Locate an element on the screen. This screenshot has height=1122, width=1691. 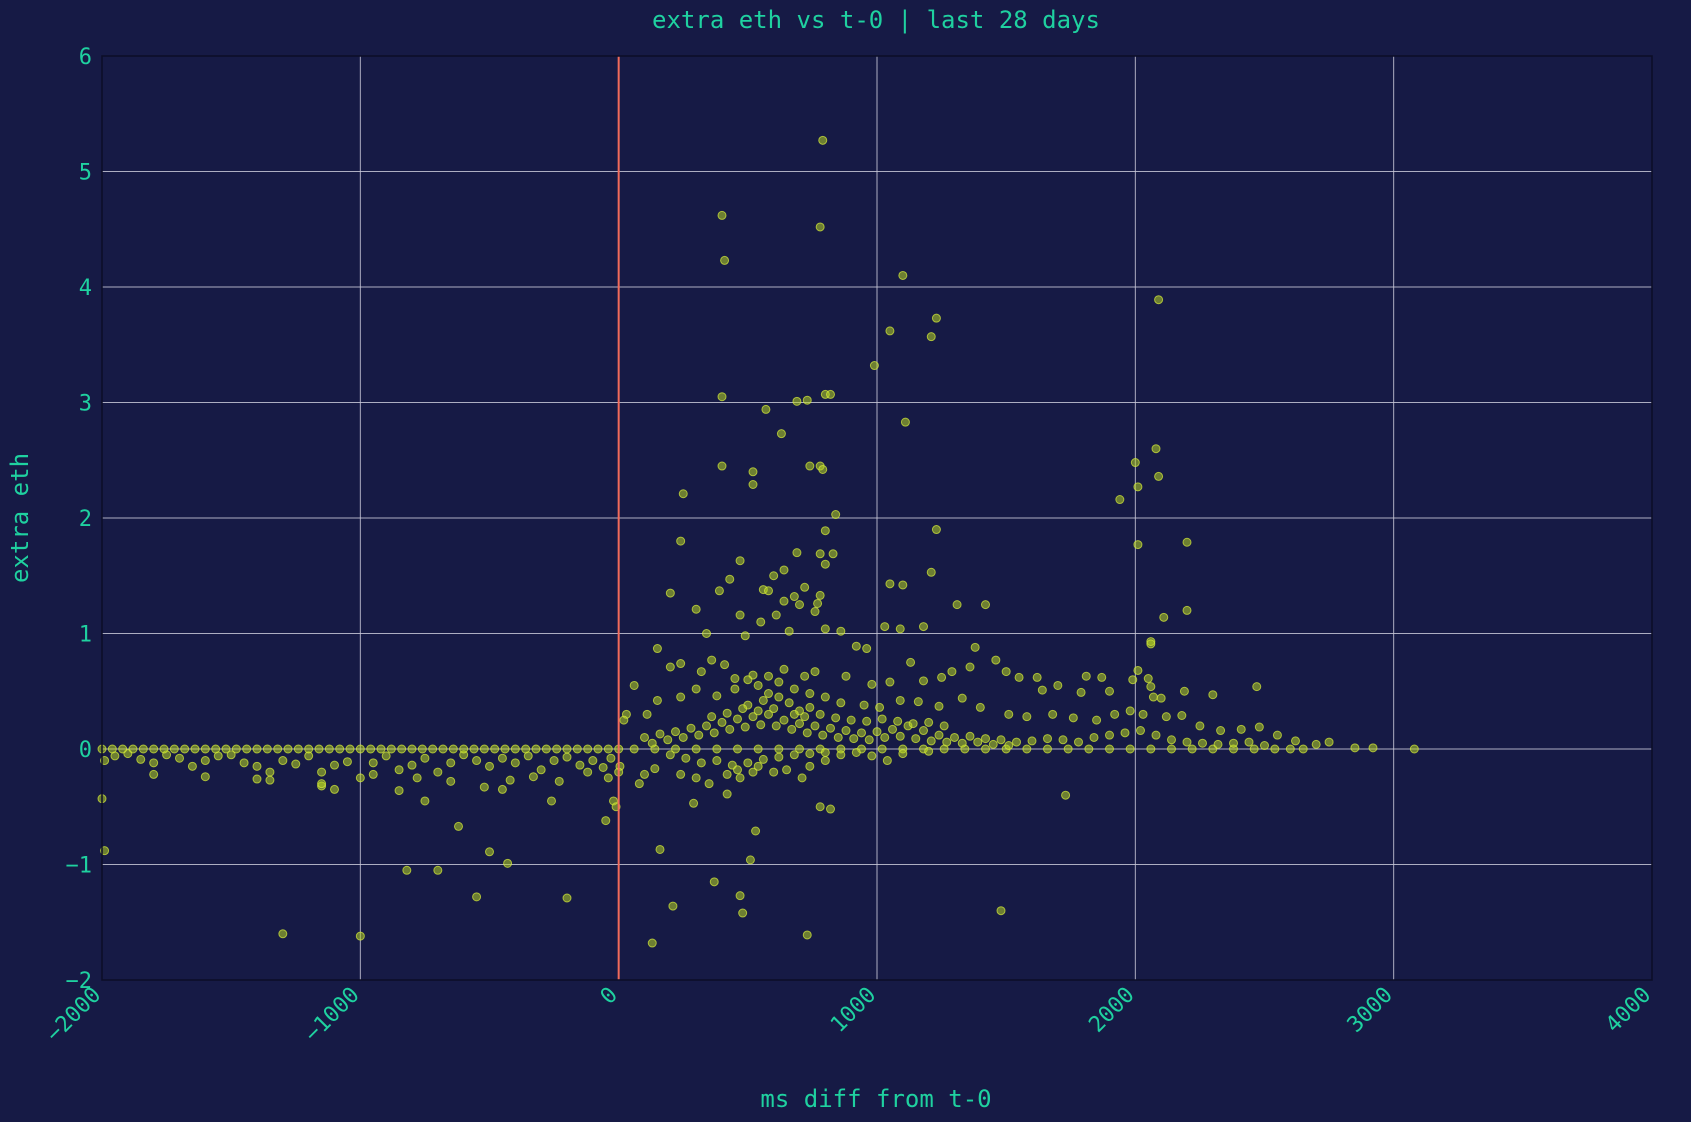
y-tick-labels: −2 −1 0 1 2 3 4 5 6 is located at coordinates (79, 519).